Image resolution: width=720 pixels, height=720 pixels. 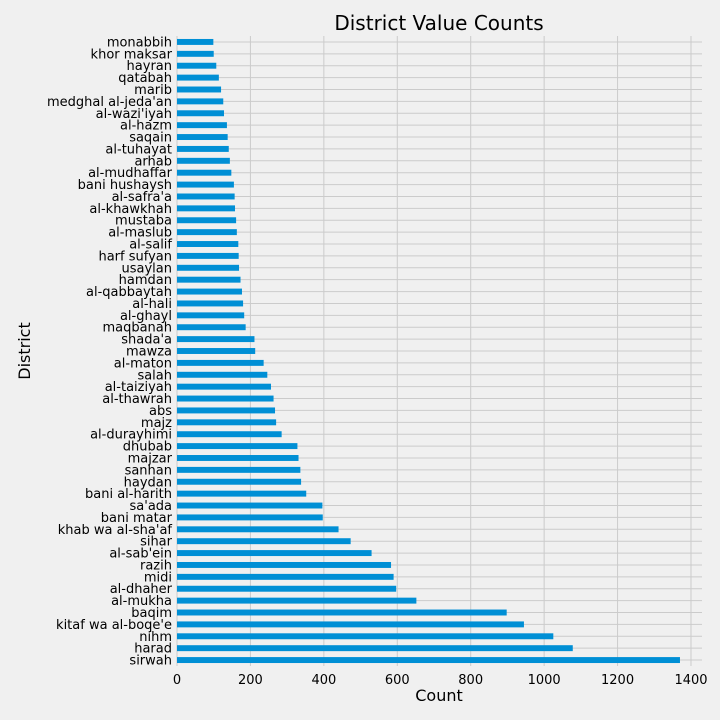 I want to click on y-tick-label: bani al-harith, so click(x=128, y=494).